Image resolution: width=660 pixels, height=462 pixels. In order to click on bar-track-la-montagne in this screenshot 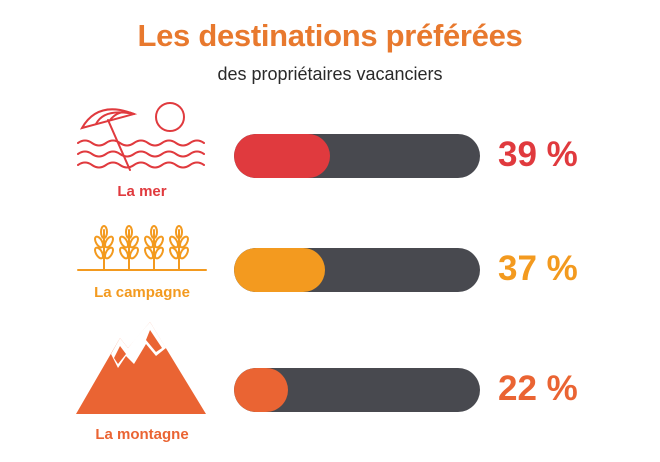, I will do `click(357, 390)`.